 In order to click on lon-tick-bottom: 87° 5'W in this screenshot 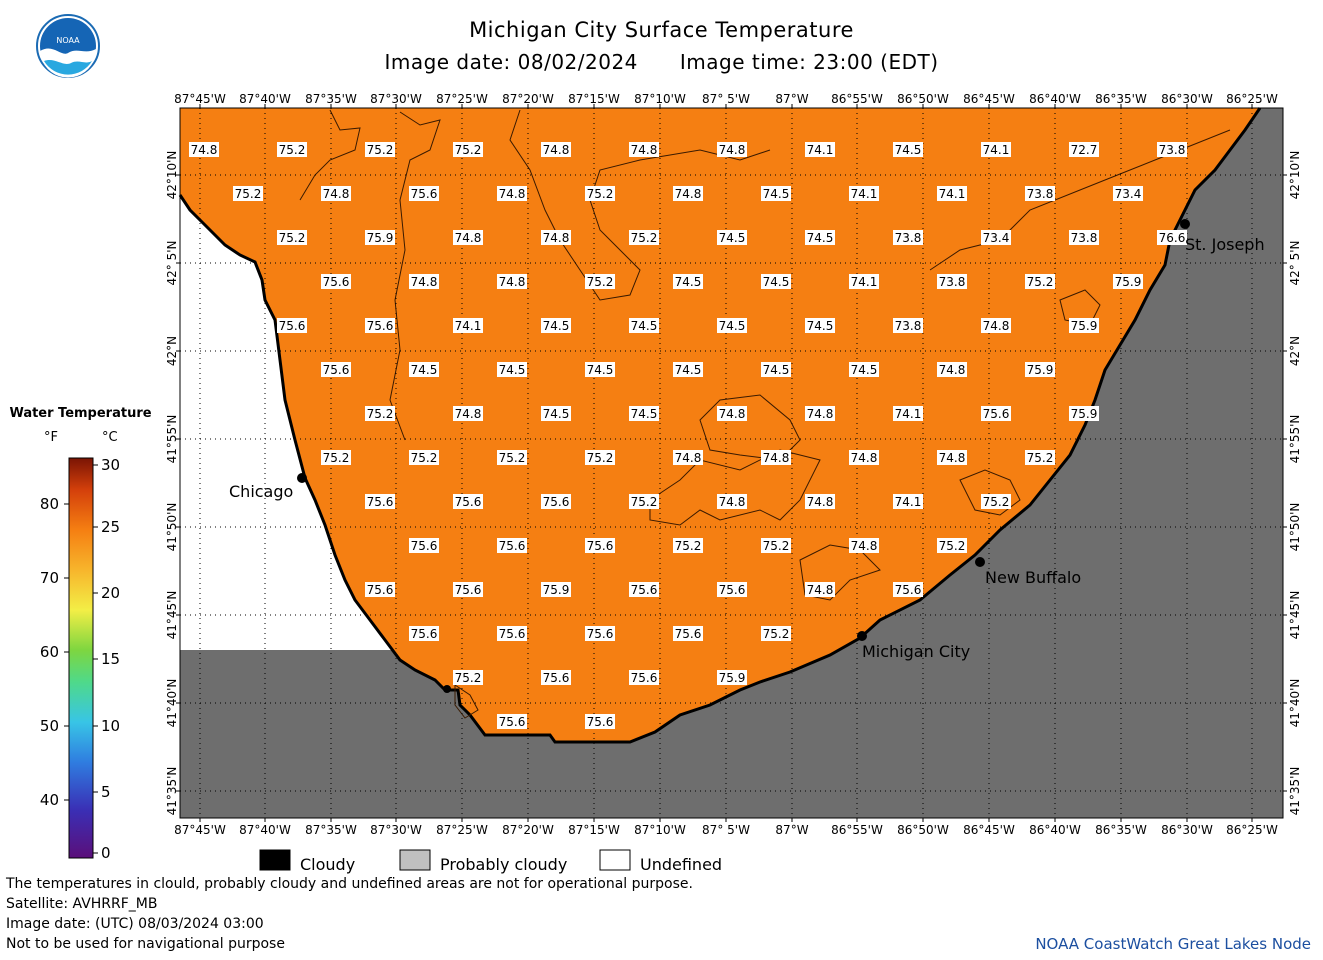, I will do `click(726, 830)`.